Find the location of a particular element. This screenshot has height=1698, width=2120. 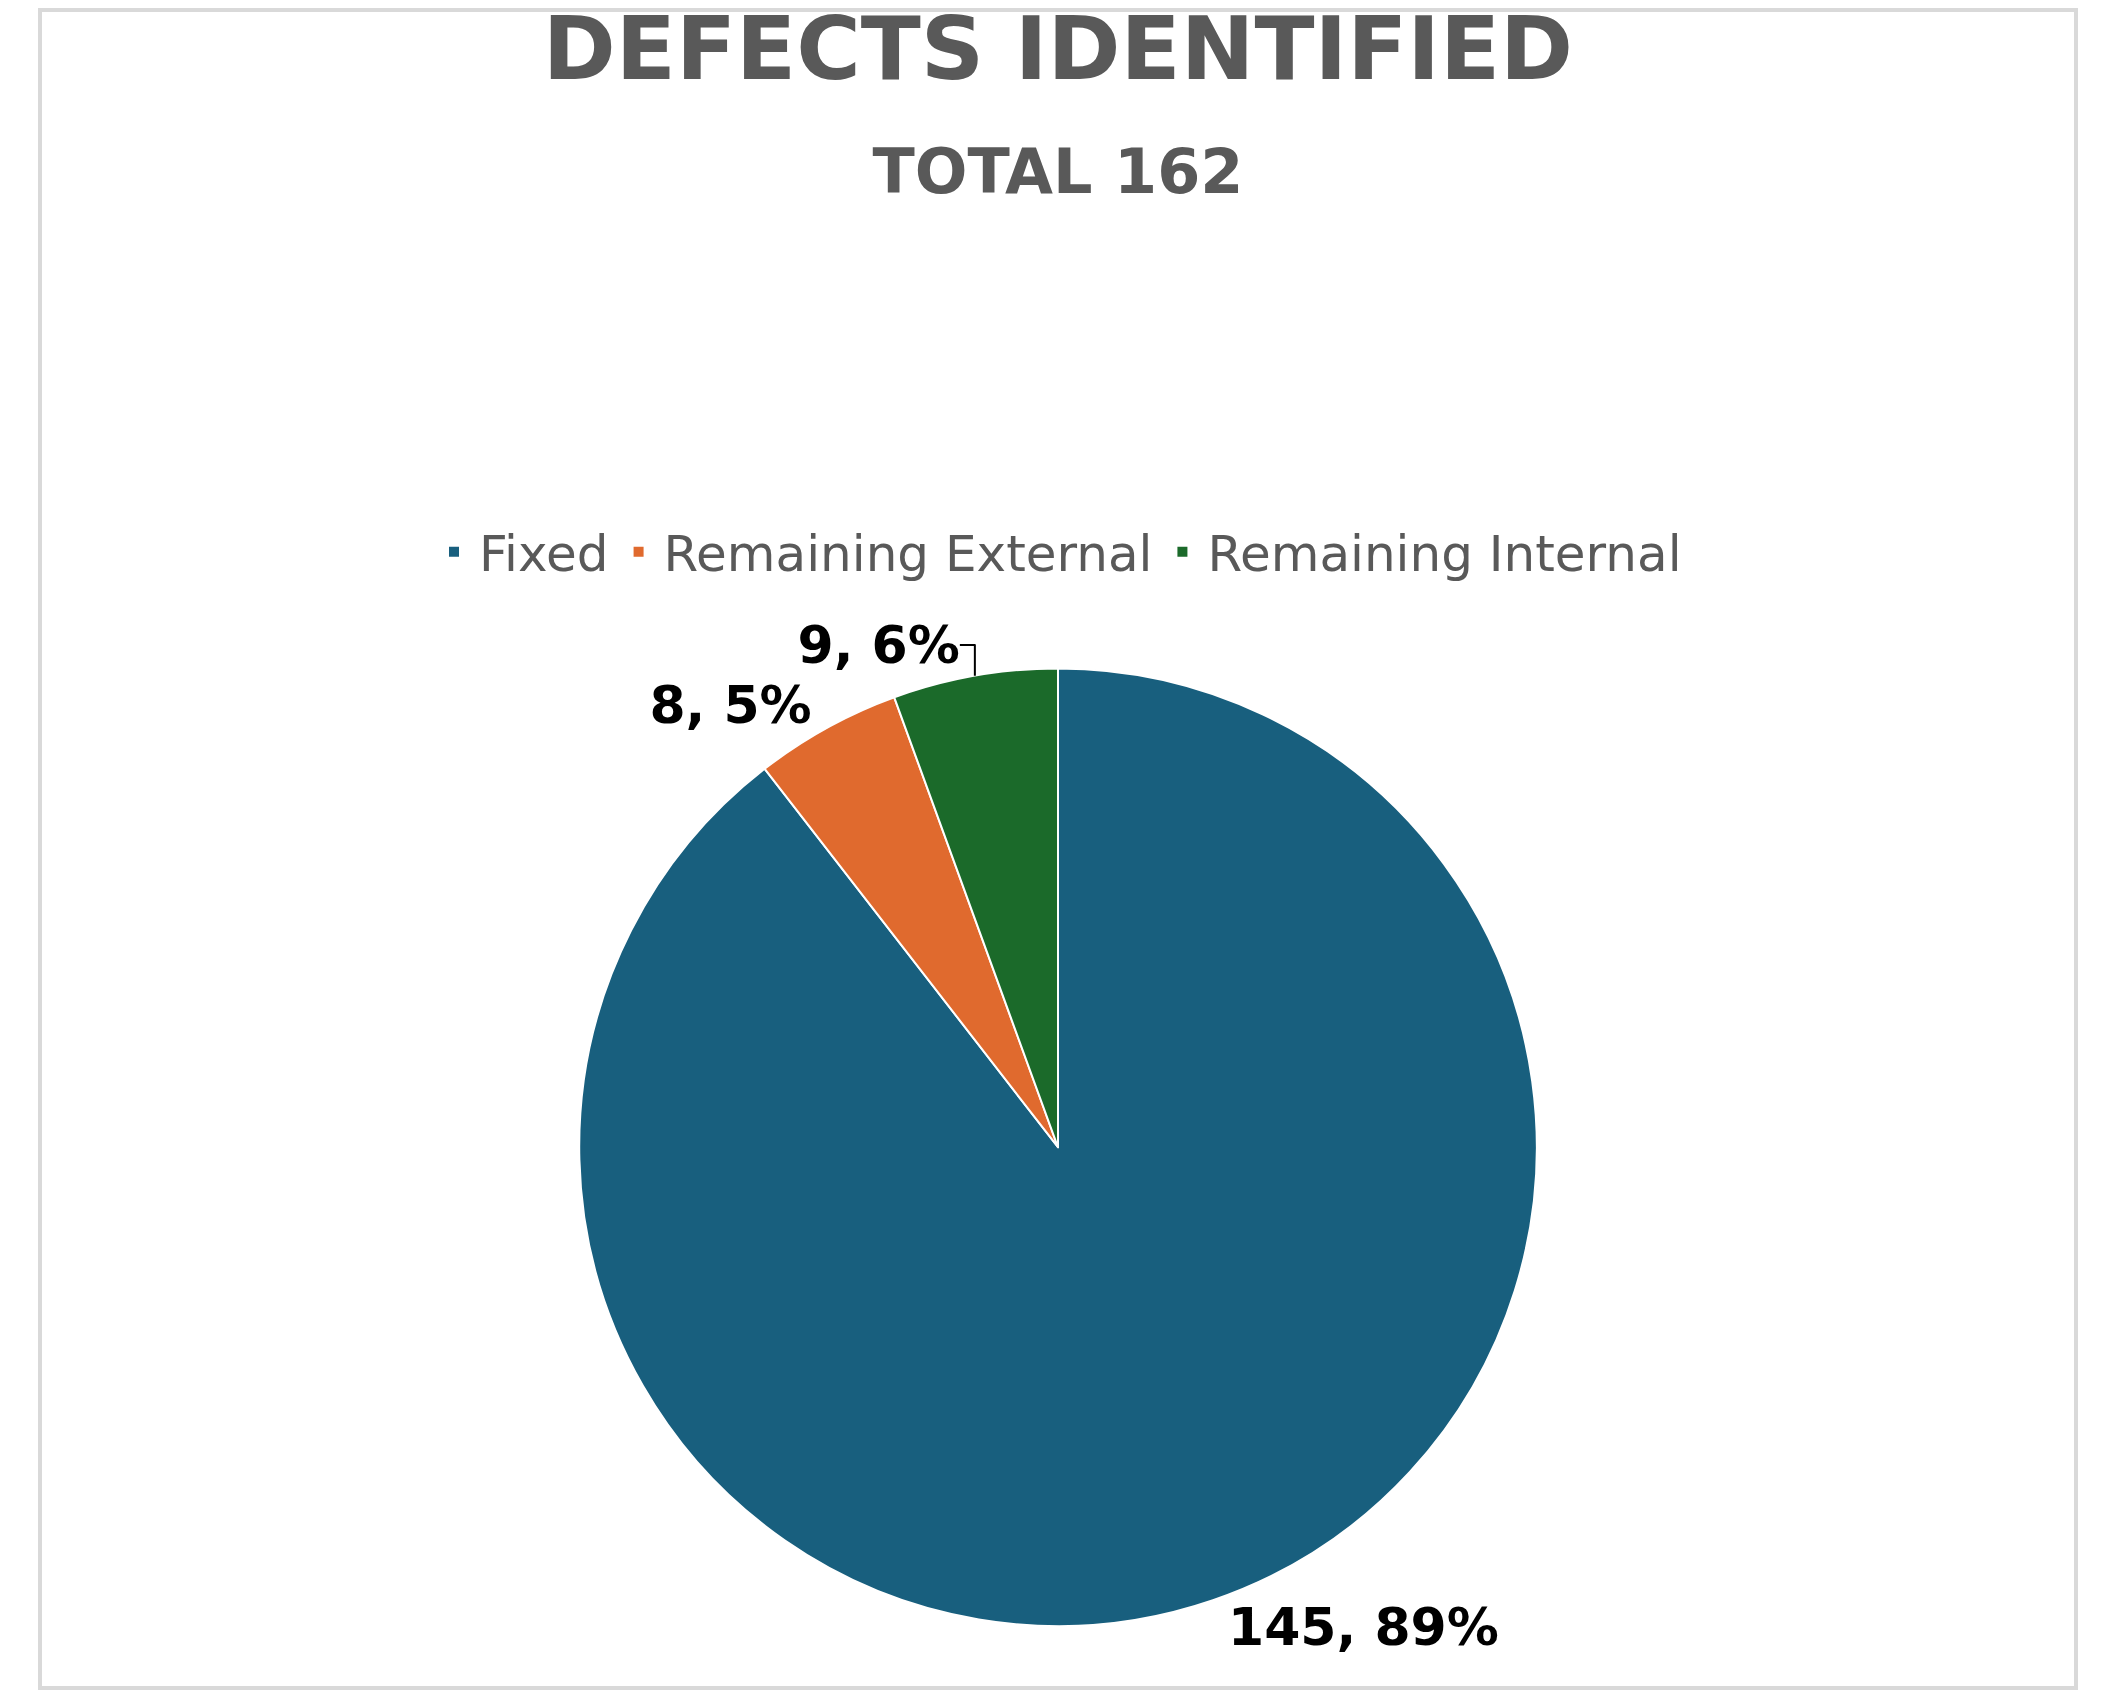

chart-subtitle: TOTAL 162 is located at coordinates (1058, 172).